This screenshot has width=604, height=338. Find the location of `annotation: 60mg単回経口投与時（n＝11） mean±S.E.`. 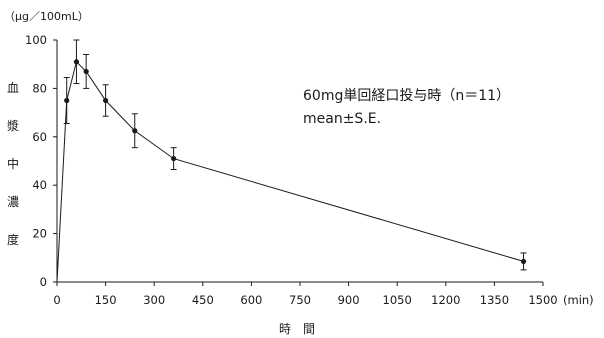

annotation: 60mg単回経口投与時（n＝11） mean±S.E. is located at coordinates (406, 107).